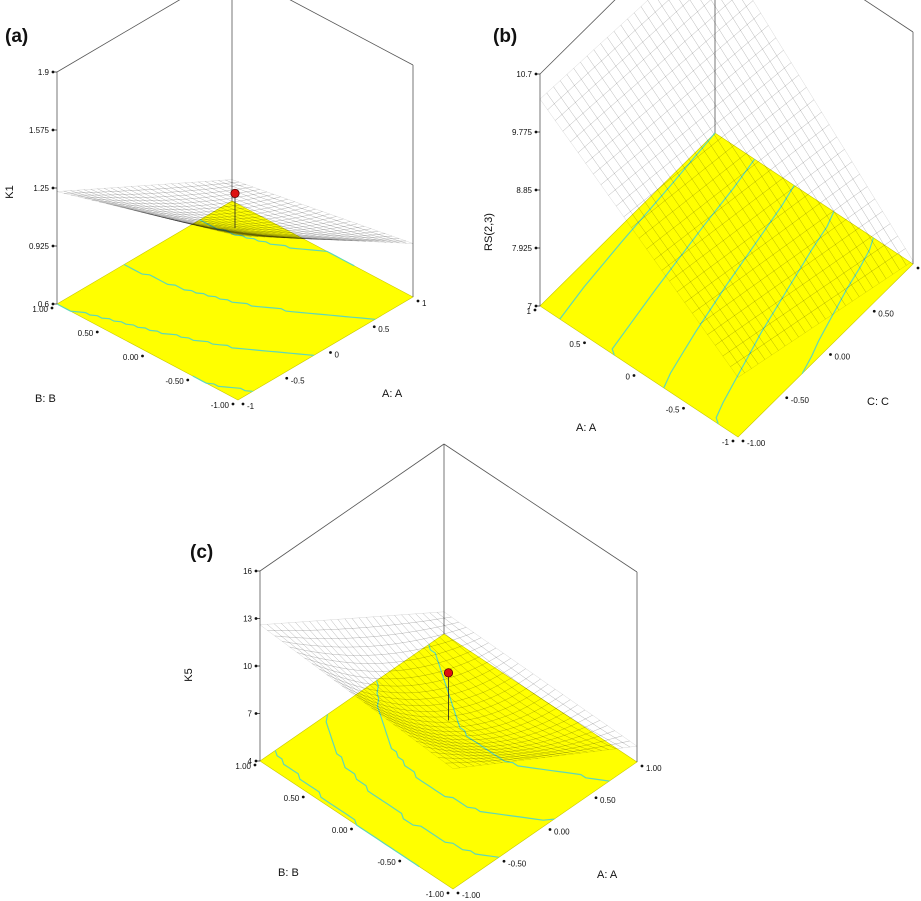  I want to click on x-tick-dot, so click(596, 798).